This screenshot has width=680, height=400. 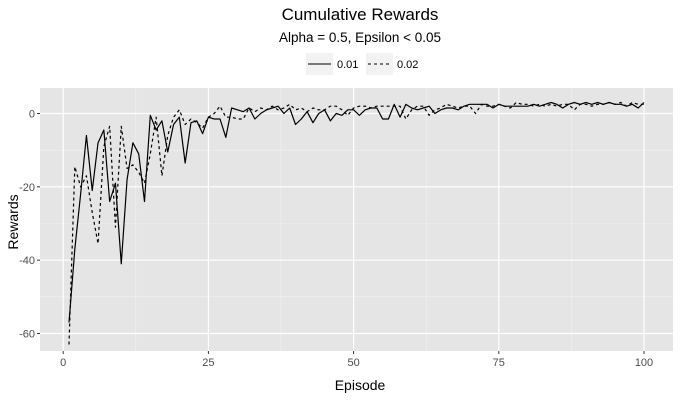 I want to click on y-axis-title: Rewards, so click(x=13, y=221).